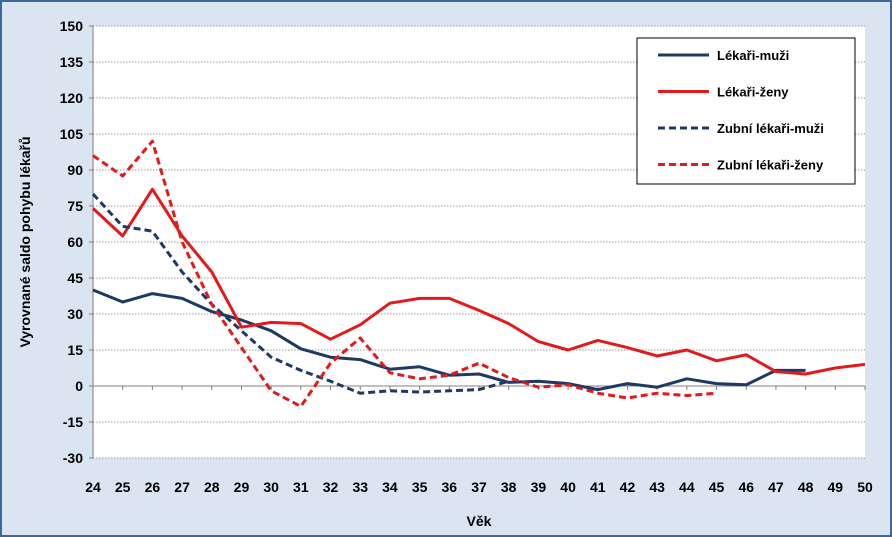 This screenshot has width=892, height=537. Describe the element at coordinates (598, 487) in the screenshot. I see `x-tick-label: 41` at that location.